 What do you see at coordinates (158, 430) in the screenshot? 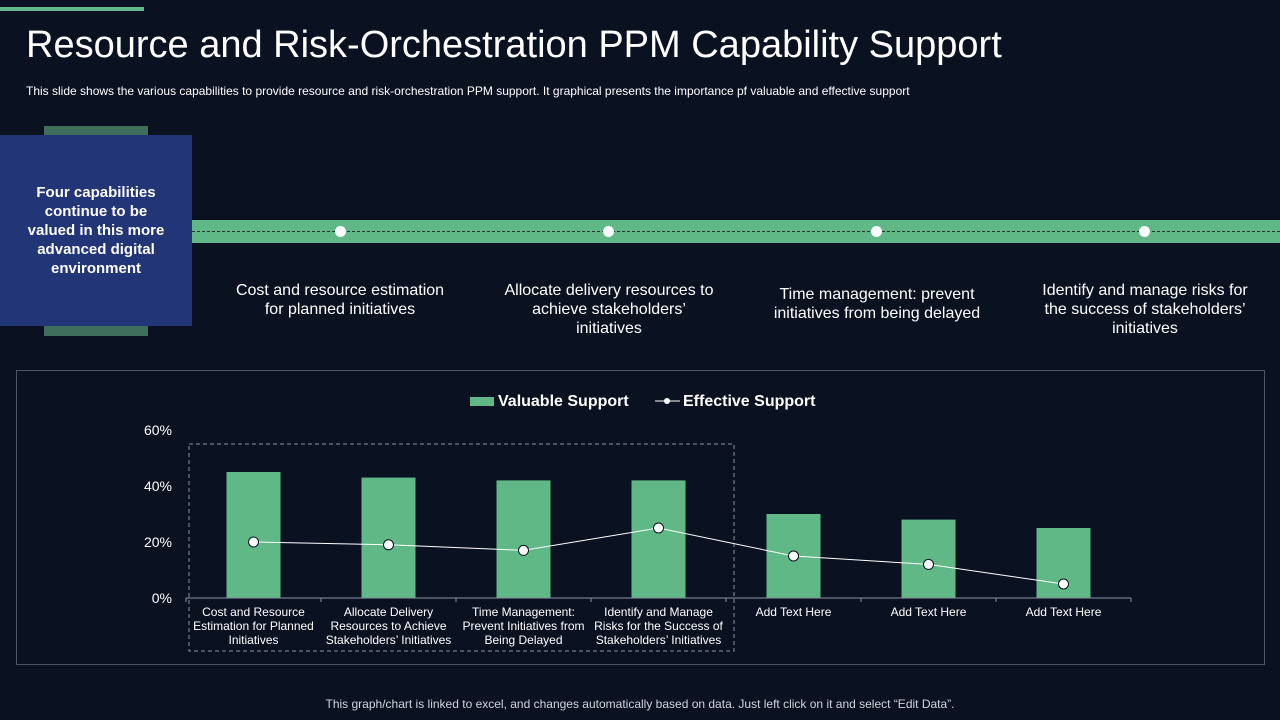
I see `y-tick-label: 60%` at bounding box center [158, 430].